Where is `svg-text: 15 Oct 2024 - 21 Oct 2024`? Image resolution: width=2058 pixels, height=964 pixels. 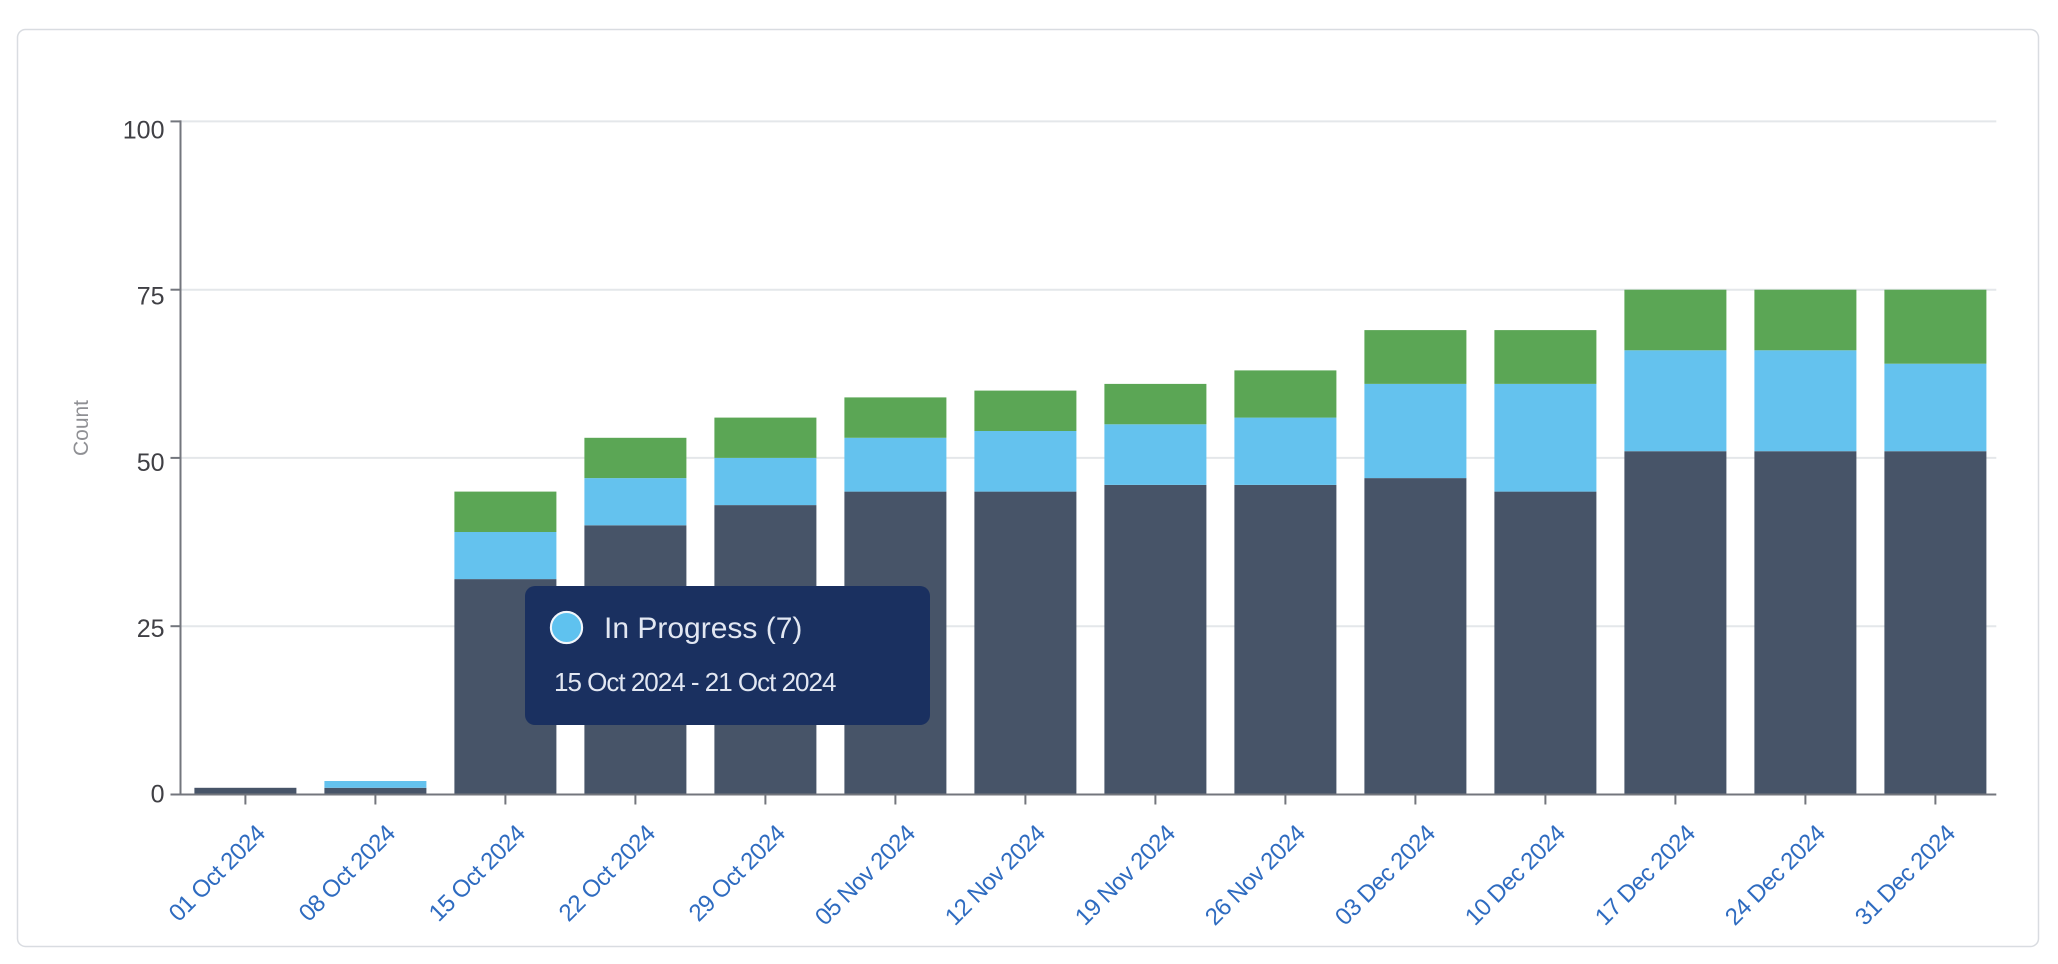 svg-text: 15 Oct 2024 - 21 Oct 2024 is located at coordinates (695, 682).